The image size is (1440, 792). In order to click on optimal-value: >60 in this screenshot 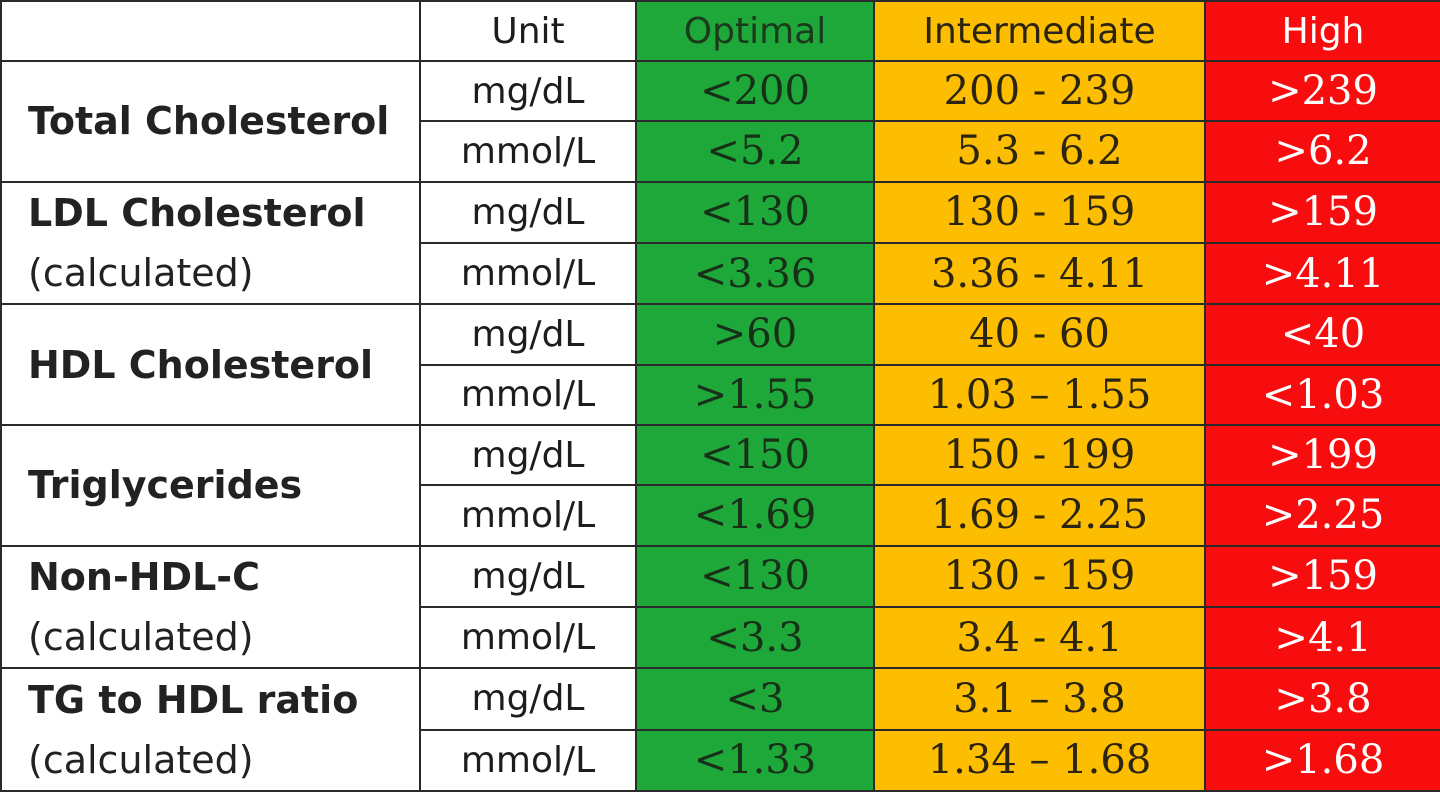, I will do `click(755, 334)`.